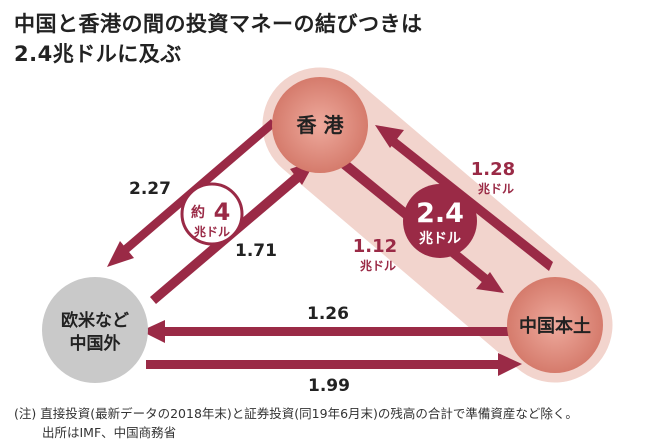 The image size is (657, 447). I want to click on callout-west-hk-unit: 兆ドル, so click(212, 231).